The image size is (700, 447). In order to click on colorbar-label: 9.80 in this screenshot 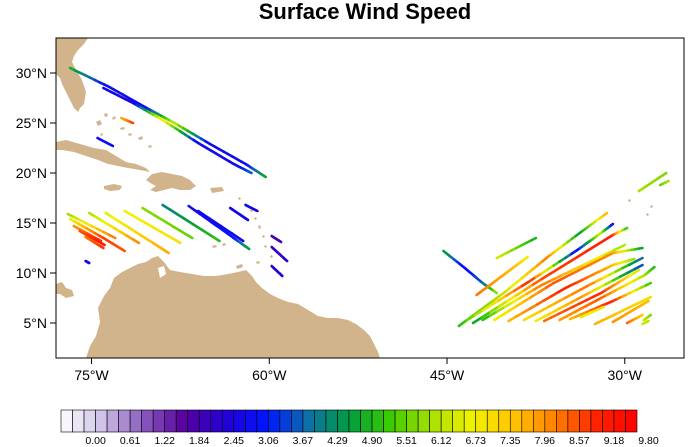, I will do `click(648, 441)`.